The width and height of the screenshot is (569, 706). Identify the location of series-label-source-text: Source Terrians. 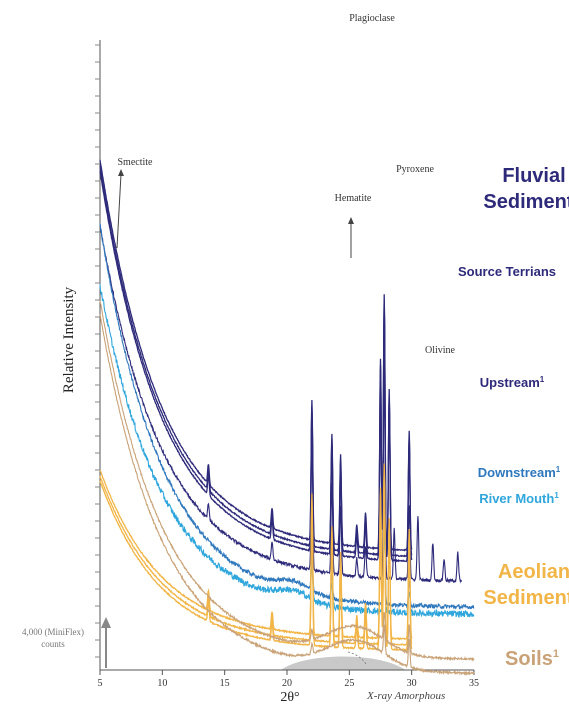
(507, 271).